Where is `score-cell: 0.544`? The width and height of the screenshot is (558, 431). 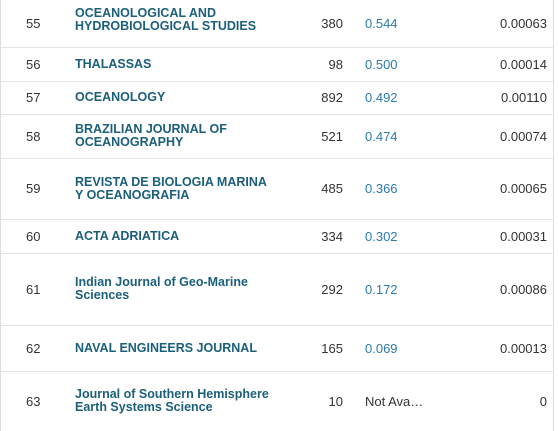
score-cell: 0.544 is located at coordinates (381, 23).